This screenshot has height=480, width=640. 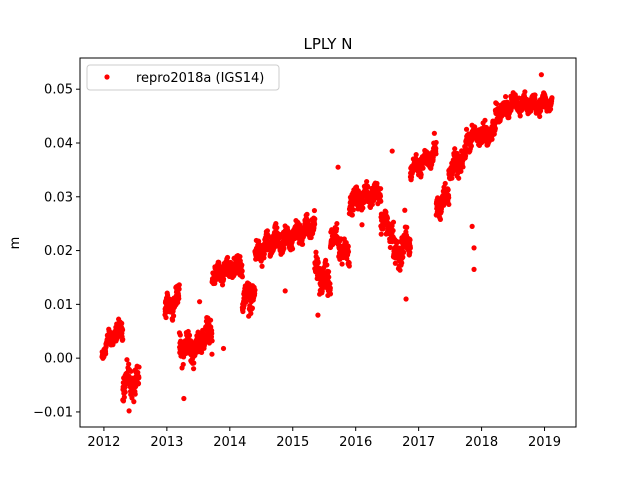 I want to click on y-tick-label: 0.00, so click(x=58, y=359).